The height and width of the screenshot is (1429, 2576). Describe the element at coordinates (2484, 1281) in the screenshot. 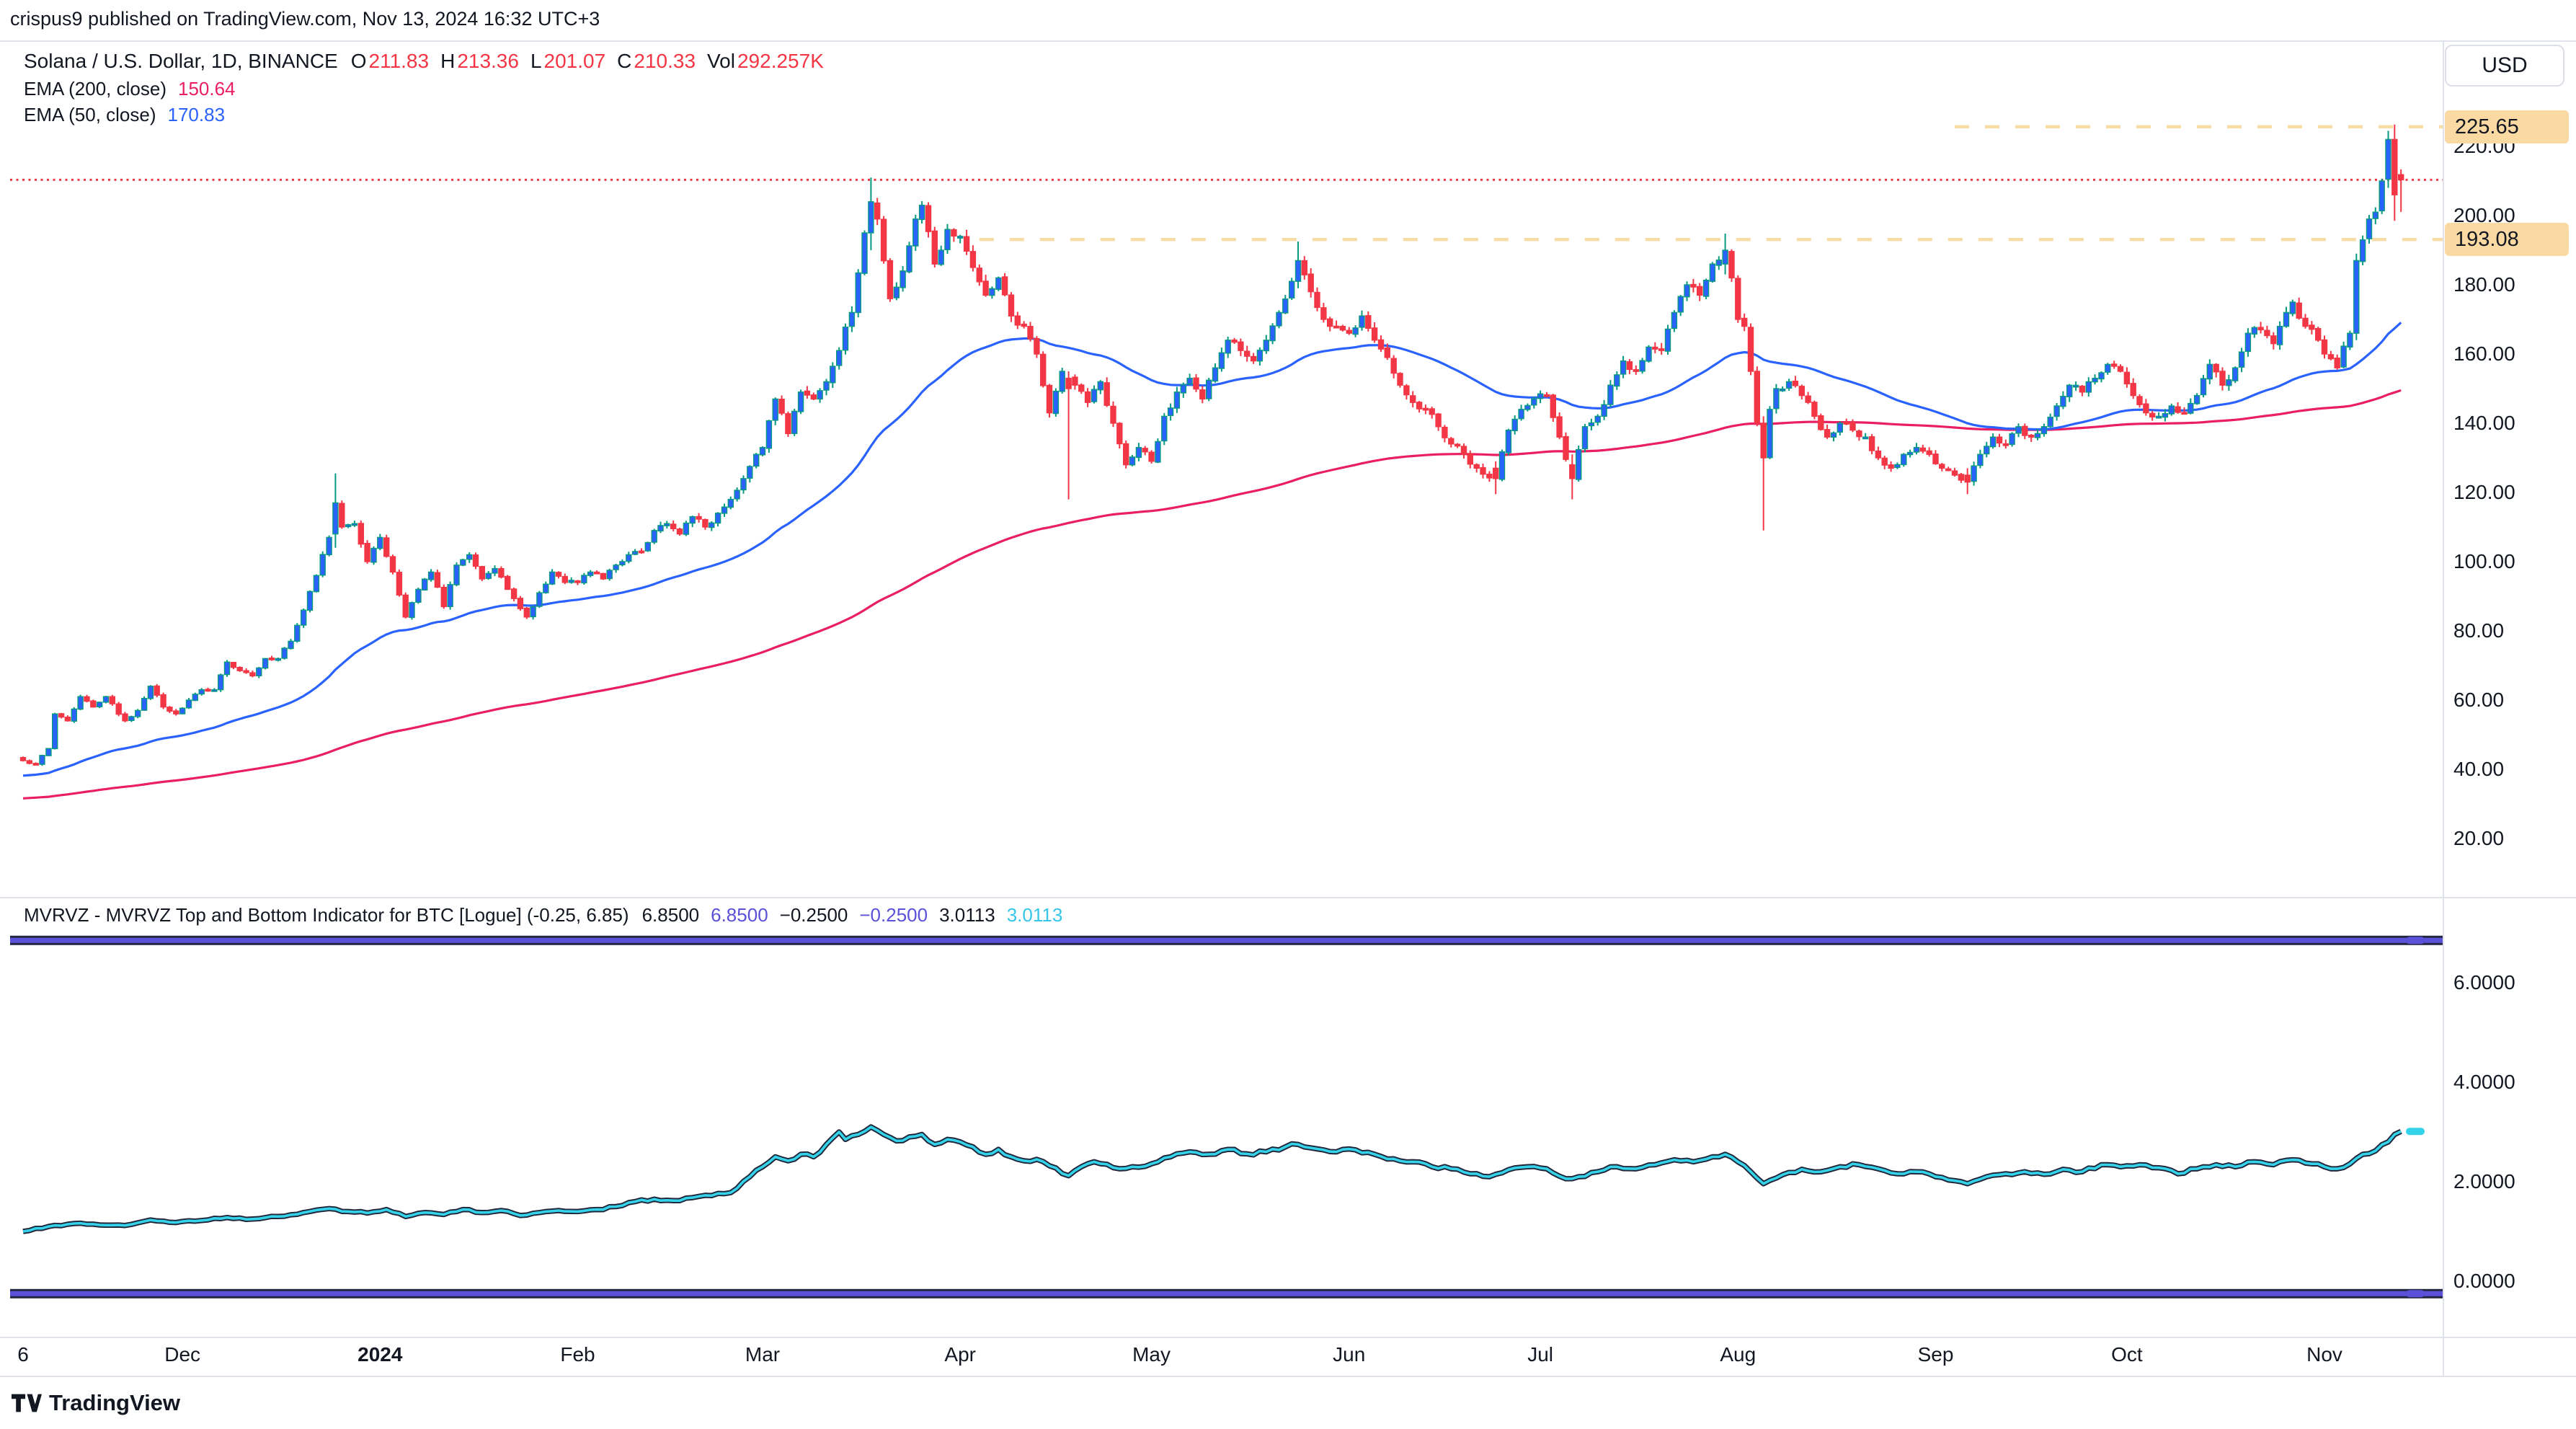

I see `axis-tick-label: 0.0000` at that location.